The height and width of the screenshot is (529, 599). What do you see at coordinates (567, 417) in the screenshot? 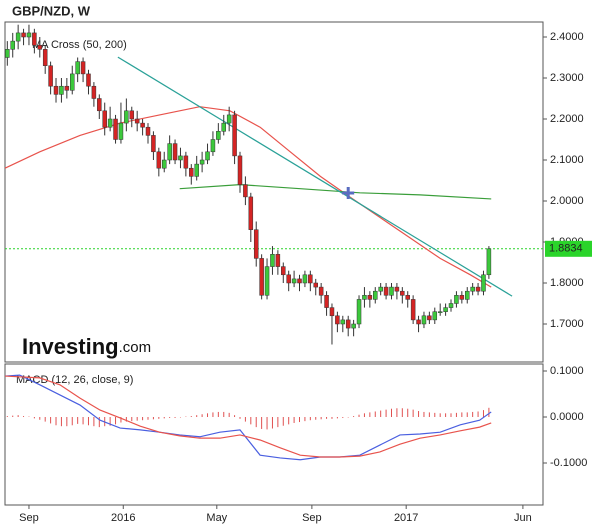
I see `y-tick-label: 0.0000` at bounding box center [567, 417].